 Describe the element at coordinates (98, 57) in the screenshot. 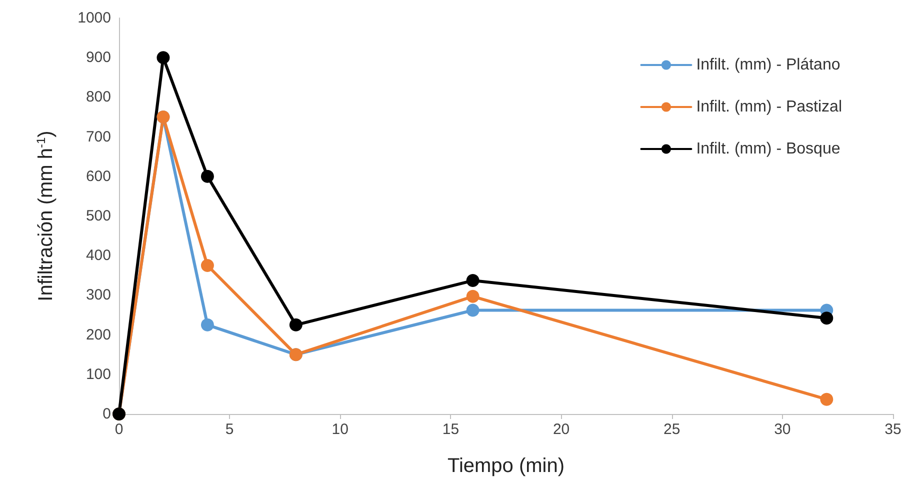

I see `y-tick-label: 900` at that location.